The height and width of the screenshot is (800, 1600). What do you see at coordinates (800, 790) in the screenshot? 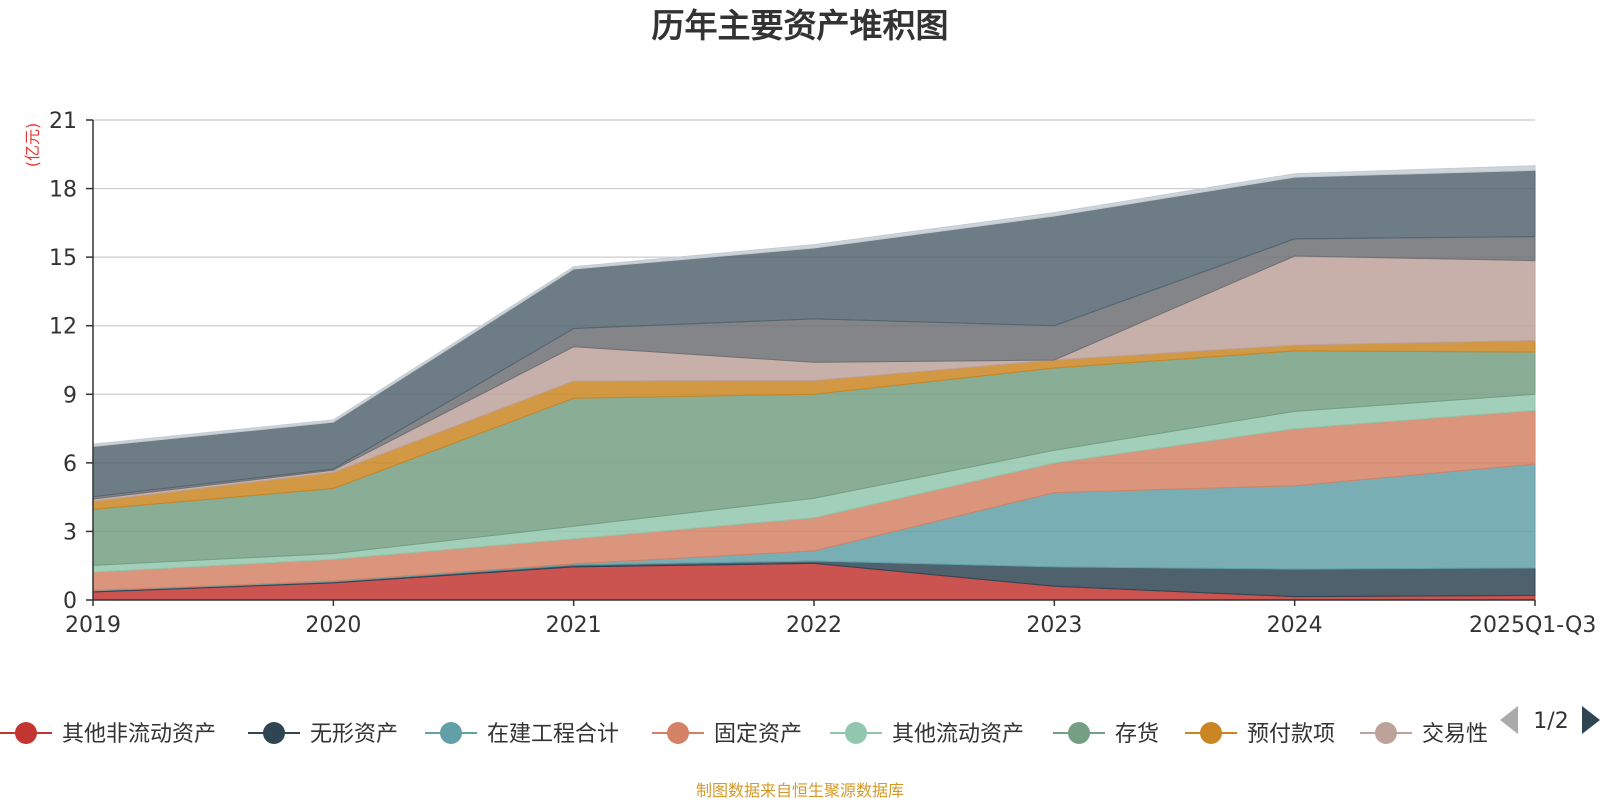
I see `data-source-note: 制图数据来自恒生聚源数据库` at bounding box center [800, 790].